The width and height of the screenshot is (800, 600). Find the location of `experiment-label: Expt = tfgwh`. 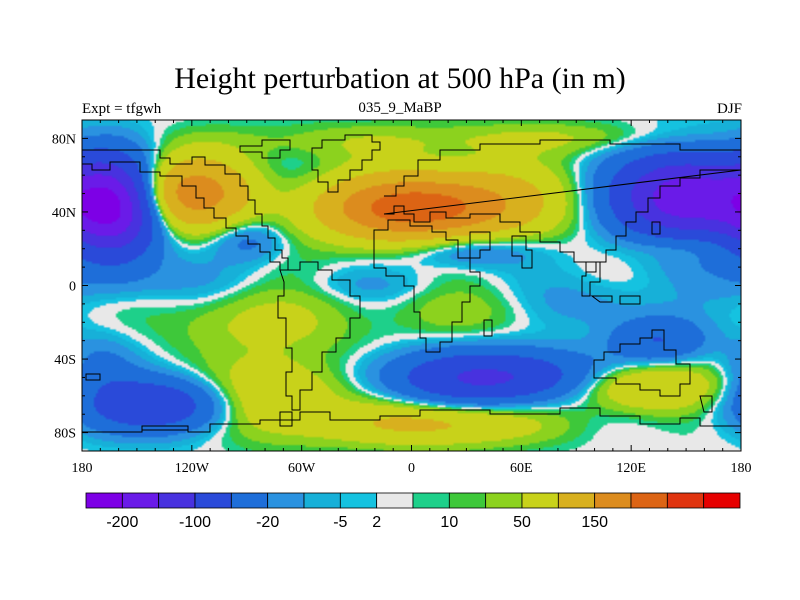

experiment-label: Expt = tfgwh is located at coordinates (122, 109).